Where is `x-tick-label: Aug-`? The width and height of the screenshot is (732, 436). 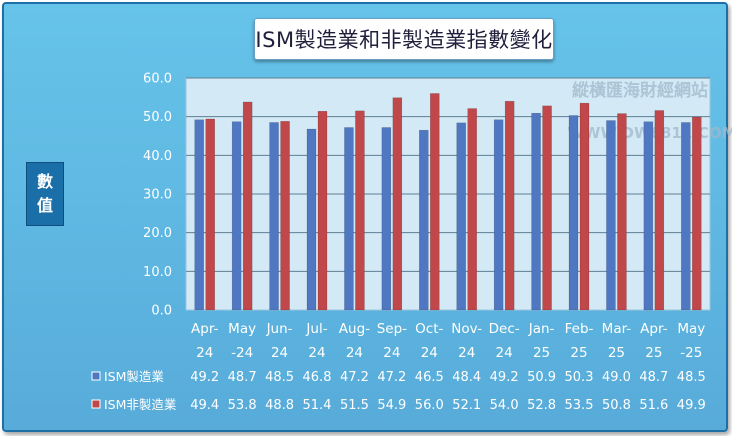
x-tick-label: Aug- is located at coordinates (354, 329).